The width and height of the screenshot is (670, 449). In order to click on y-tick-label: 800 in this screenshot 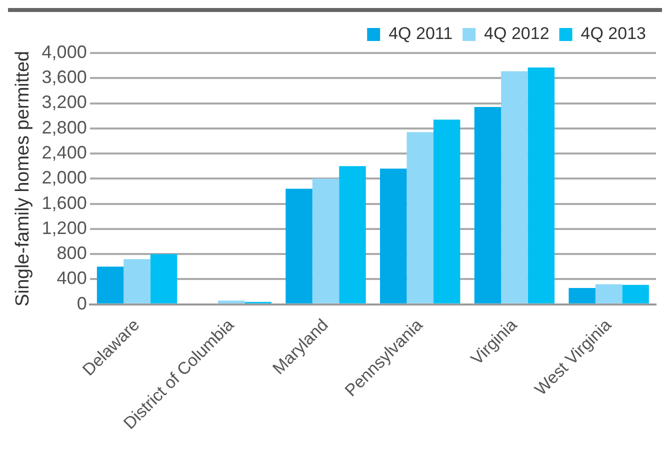, I will do `click(71, 253)`.